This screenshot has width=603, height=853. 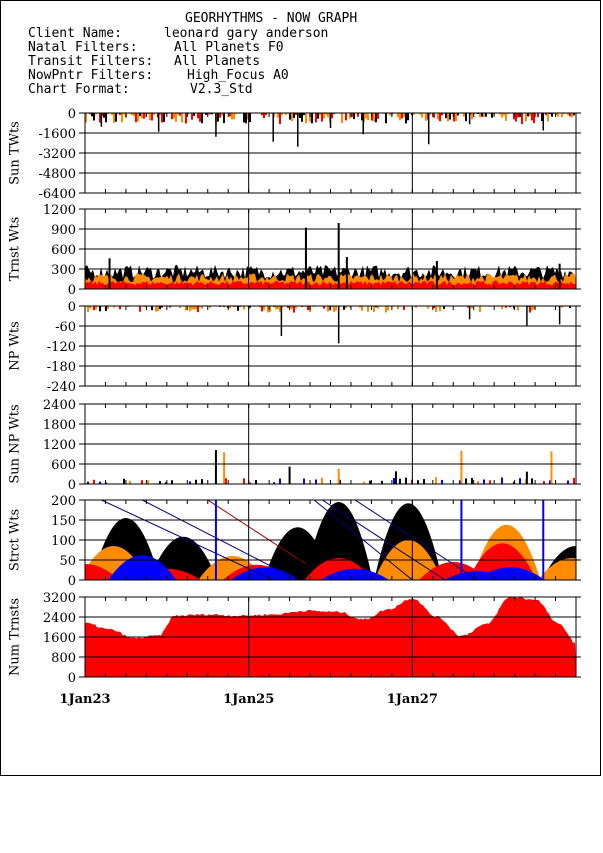 I want to click on panel-strct-wts, so click(x=330, y=540).